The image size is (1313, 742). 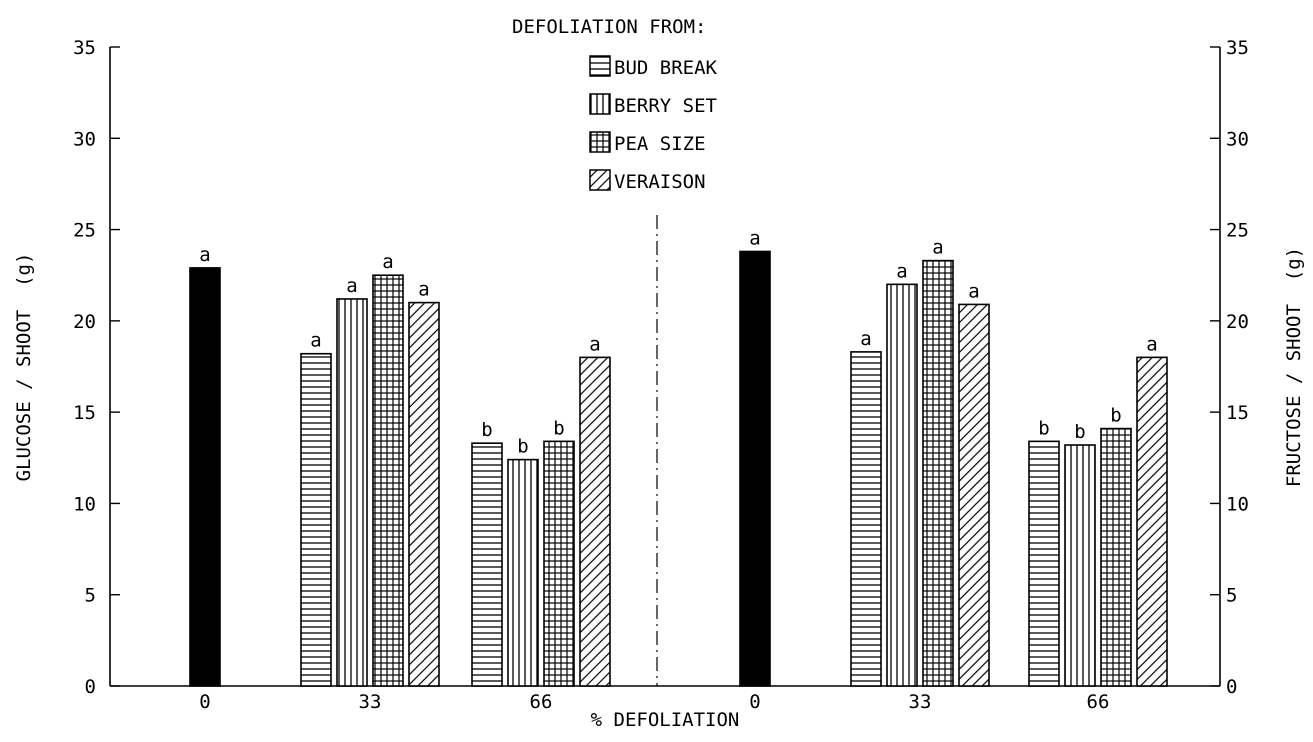 What do you see at coordinates (84, 139) in the screenshot?
I see `left-y-tick-label: 30` at bounding box center [84, 139].